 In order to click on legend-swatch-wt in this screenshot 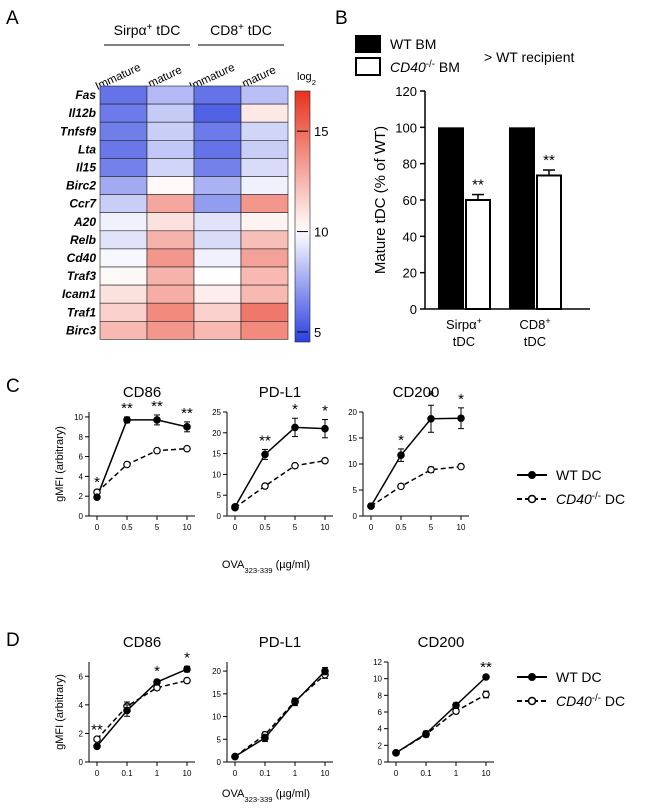, I will do `click(368, 44)`.